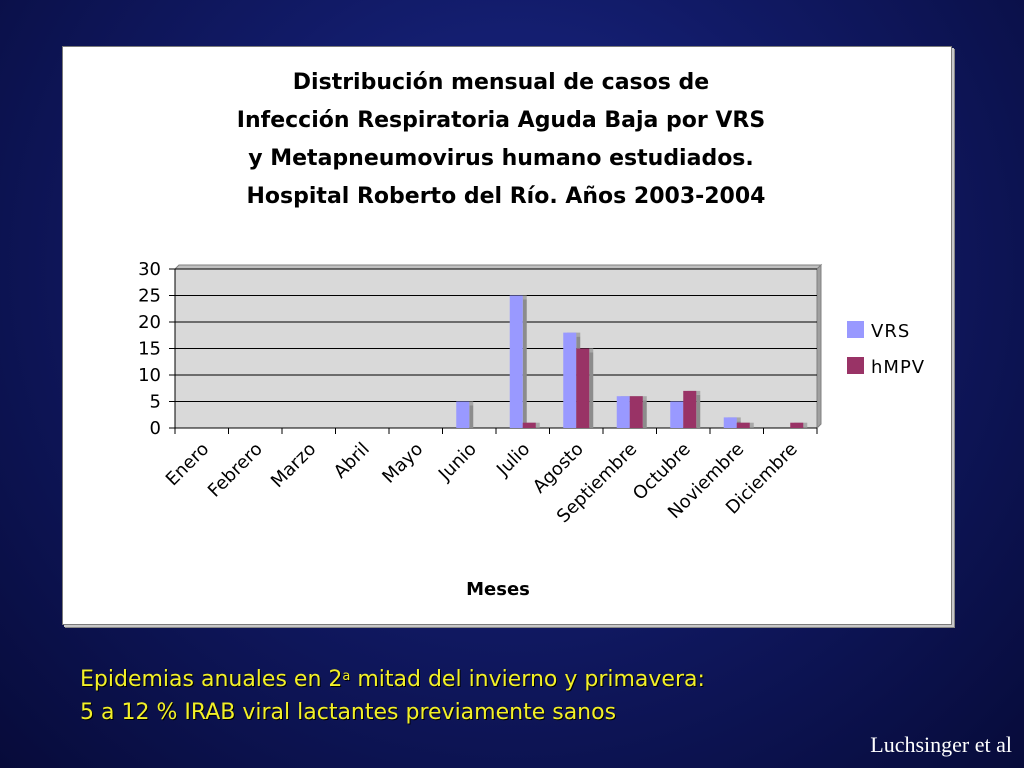 Image resolution: width=1024 pixels, height=768 pixels. I want to click on legend-swatch-hmpv, so click(855, 365).